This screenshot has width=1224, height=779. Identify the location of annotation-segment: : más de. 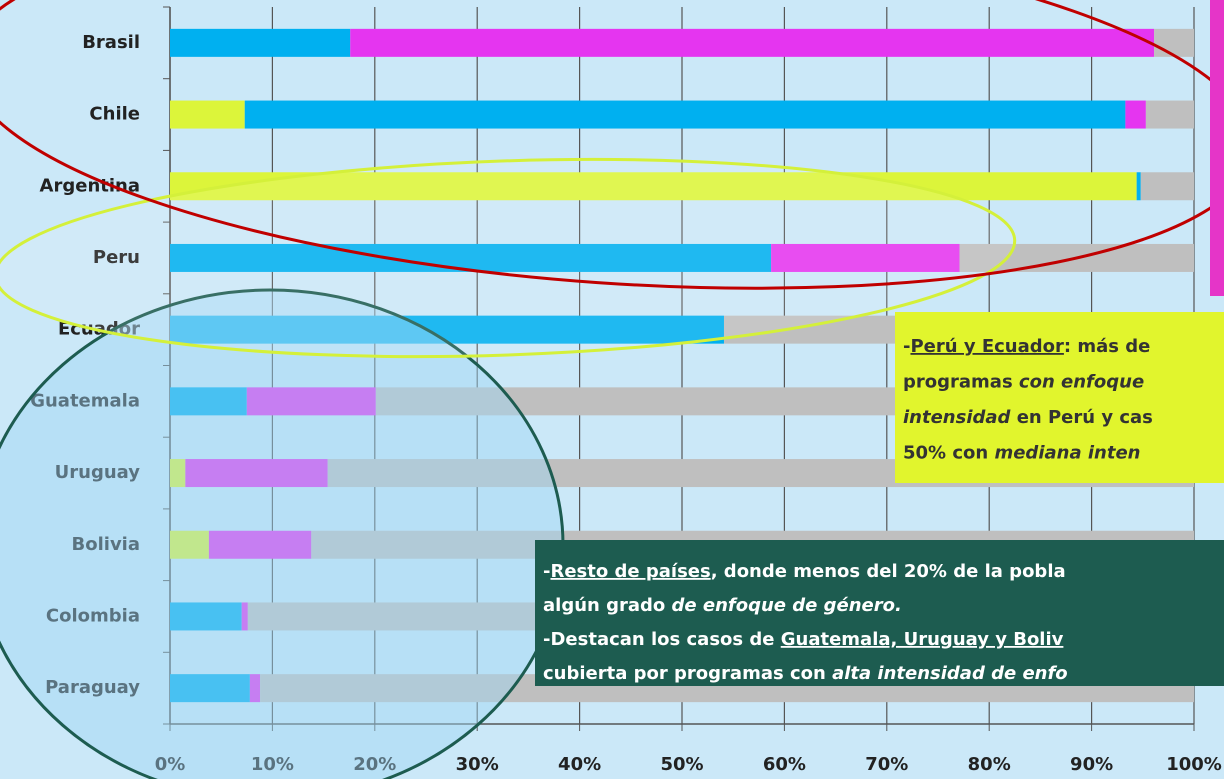
(1107, 346).